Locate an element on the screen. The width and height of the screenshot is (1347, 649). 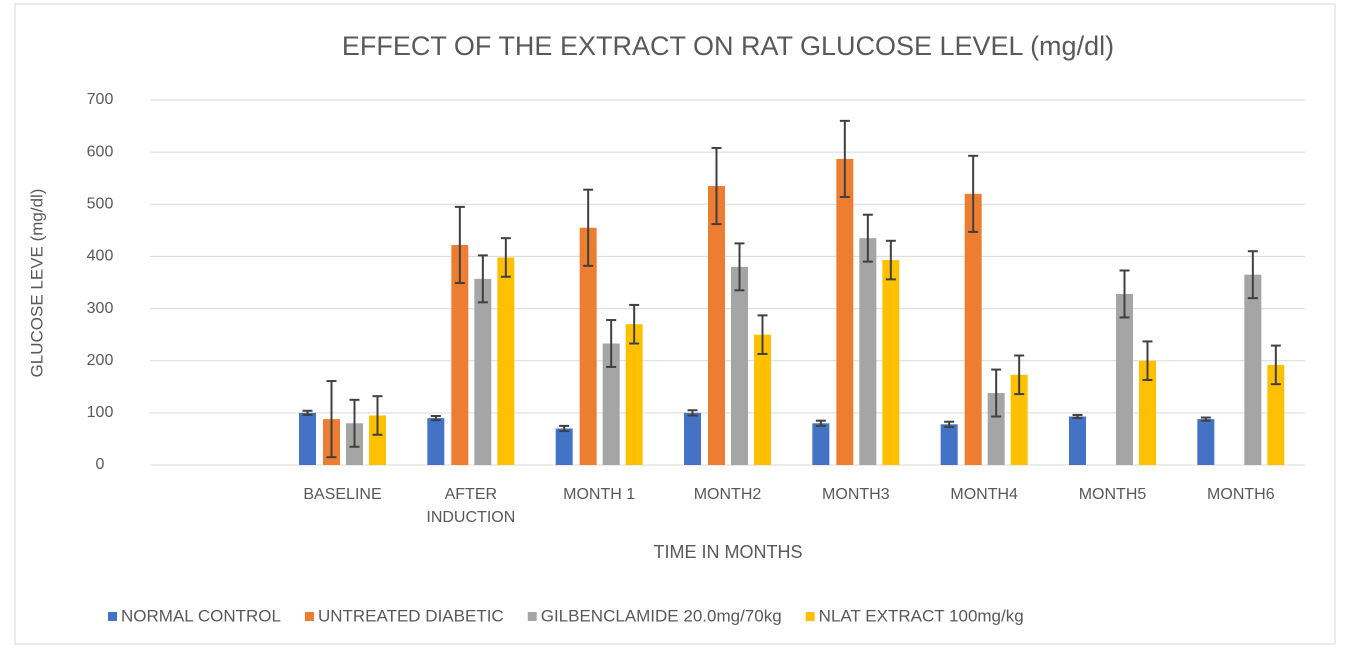
legend-label: NLAT EXTRACT 100mg/kg is located at coordinates (921, 615).